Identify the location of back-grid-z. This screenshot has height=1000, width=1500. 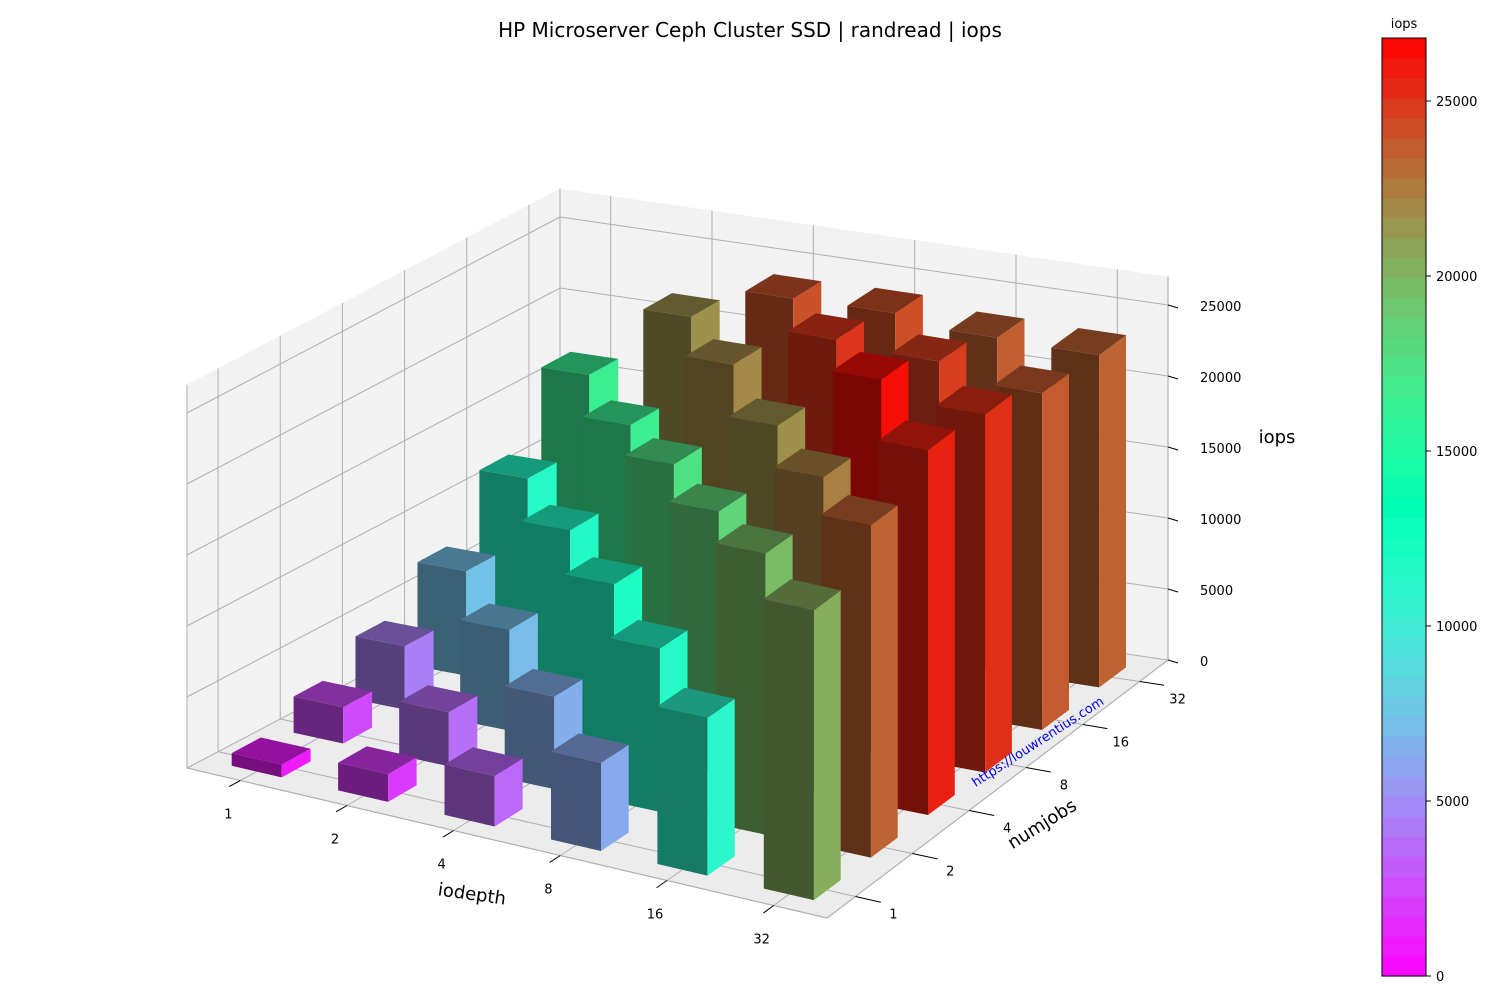
(864, 261).